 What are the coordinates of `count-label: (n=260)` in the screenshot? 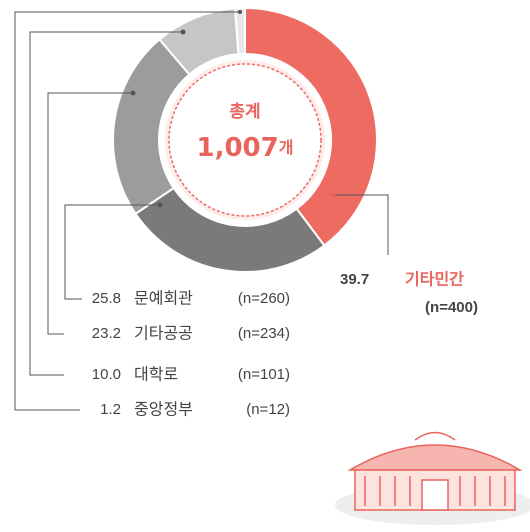 It's located at (264, 298).